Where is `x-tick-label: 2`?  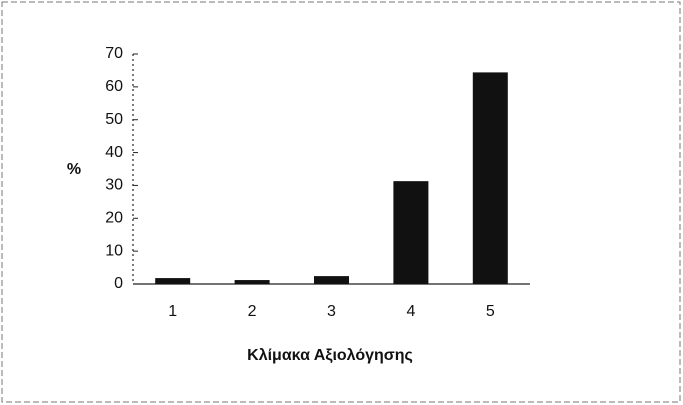
x-tick-label: 2 is located at coordinates (252, 311).